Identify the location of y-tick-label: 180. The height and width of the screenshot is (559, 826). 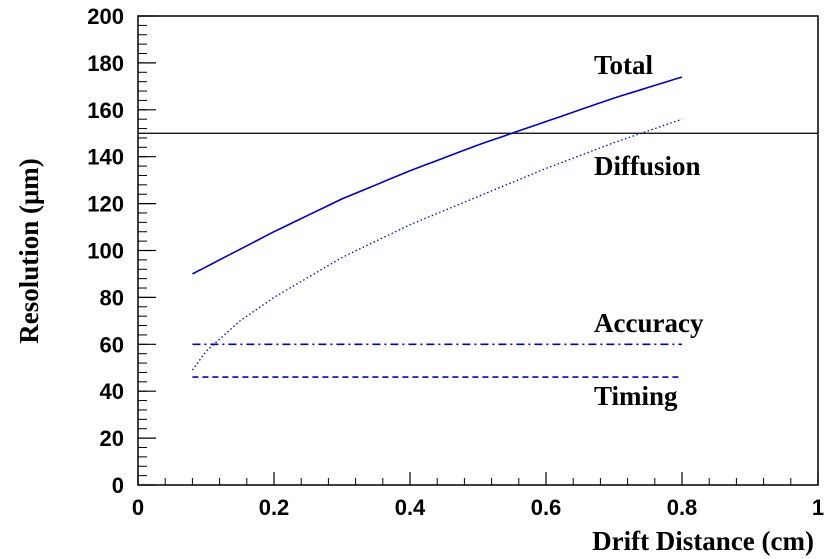
(105, 63).